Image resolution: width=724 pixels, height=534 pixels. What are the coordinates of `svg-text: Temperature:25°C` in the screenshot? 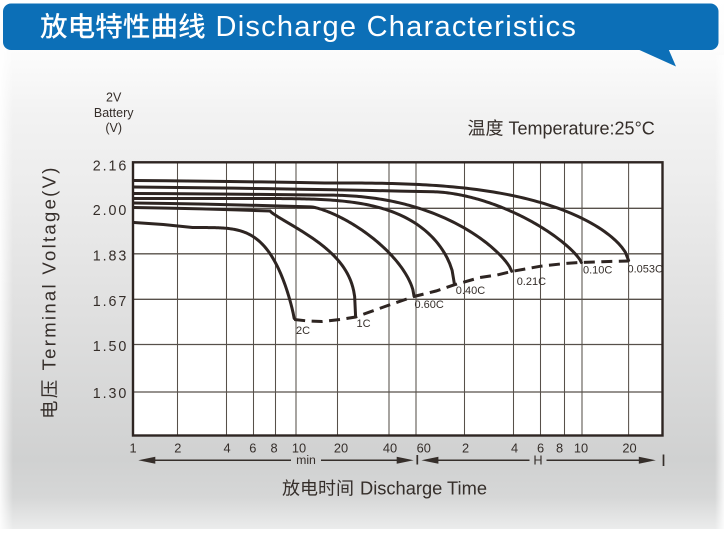 It's located at (582, 129).